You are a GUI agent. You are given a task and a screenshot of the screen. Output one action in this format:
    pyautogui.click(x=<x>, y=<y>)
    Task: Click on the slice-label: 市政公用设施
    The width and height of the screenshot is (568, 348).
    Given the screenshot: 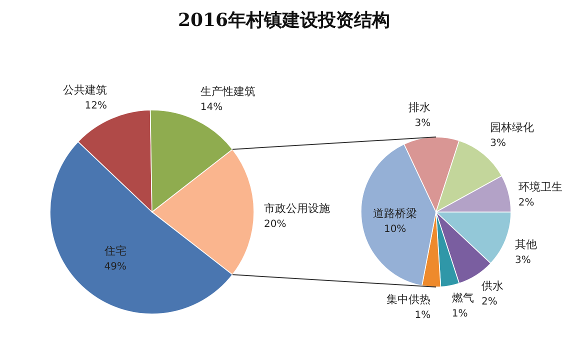 What is the action you would take?
    pyautogui.click(x=297, y=208)
    